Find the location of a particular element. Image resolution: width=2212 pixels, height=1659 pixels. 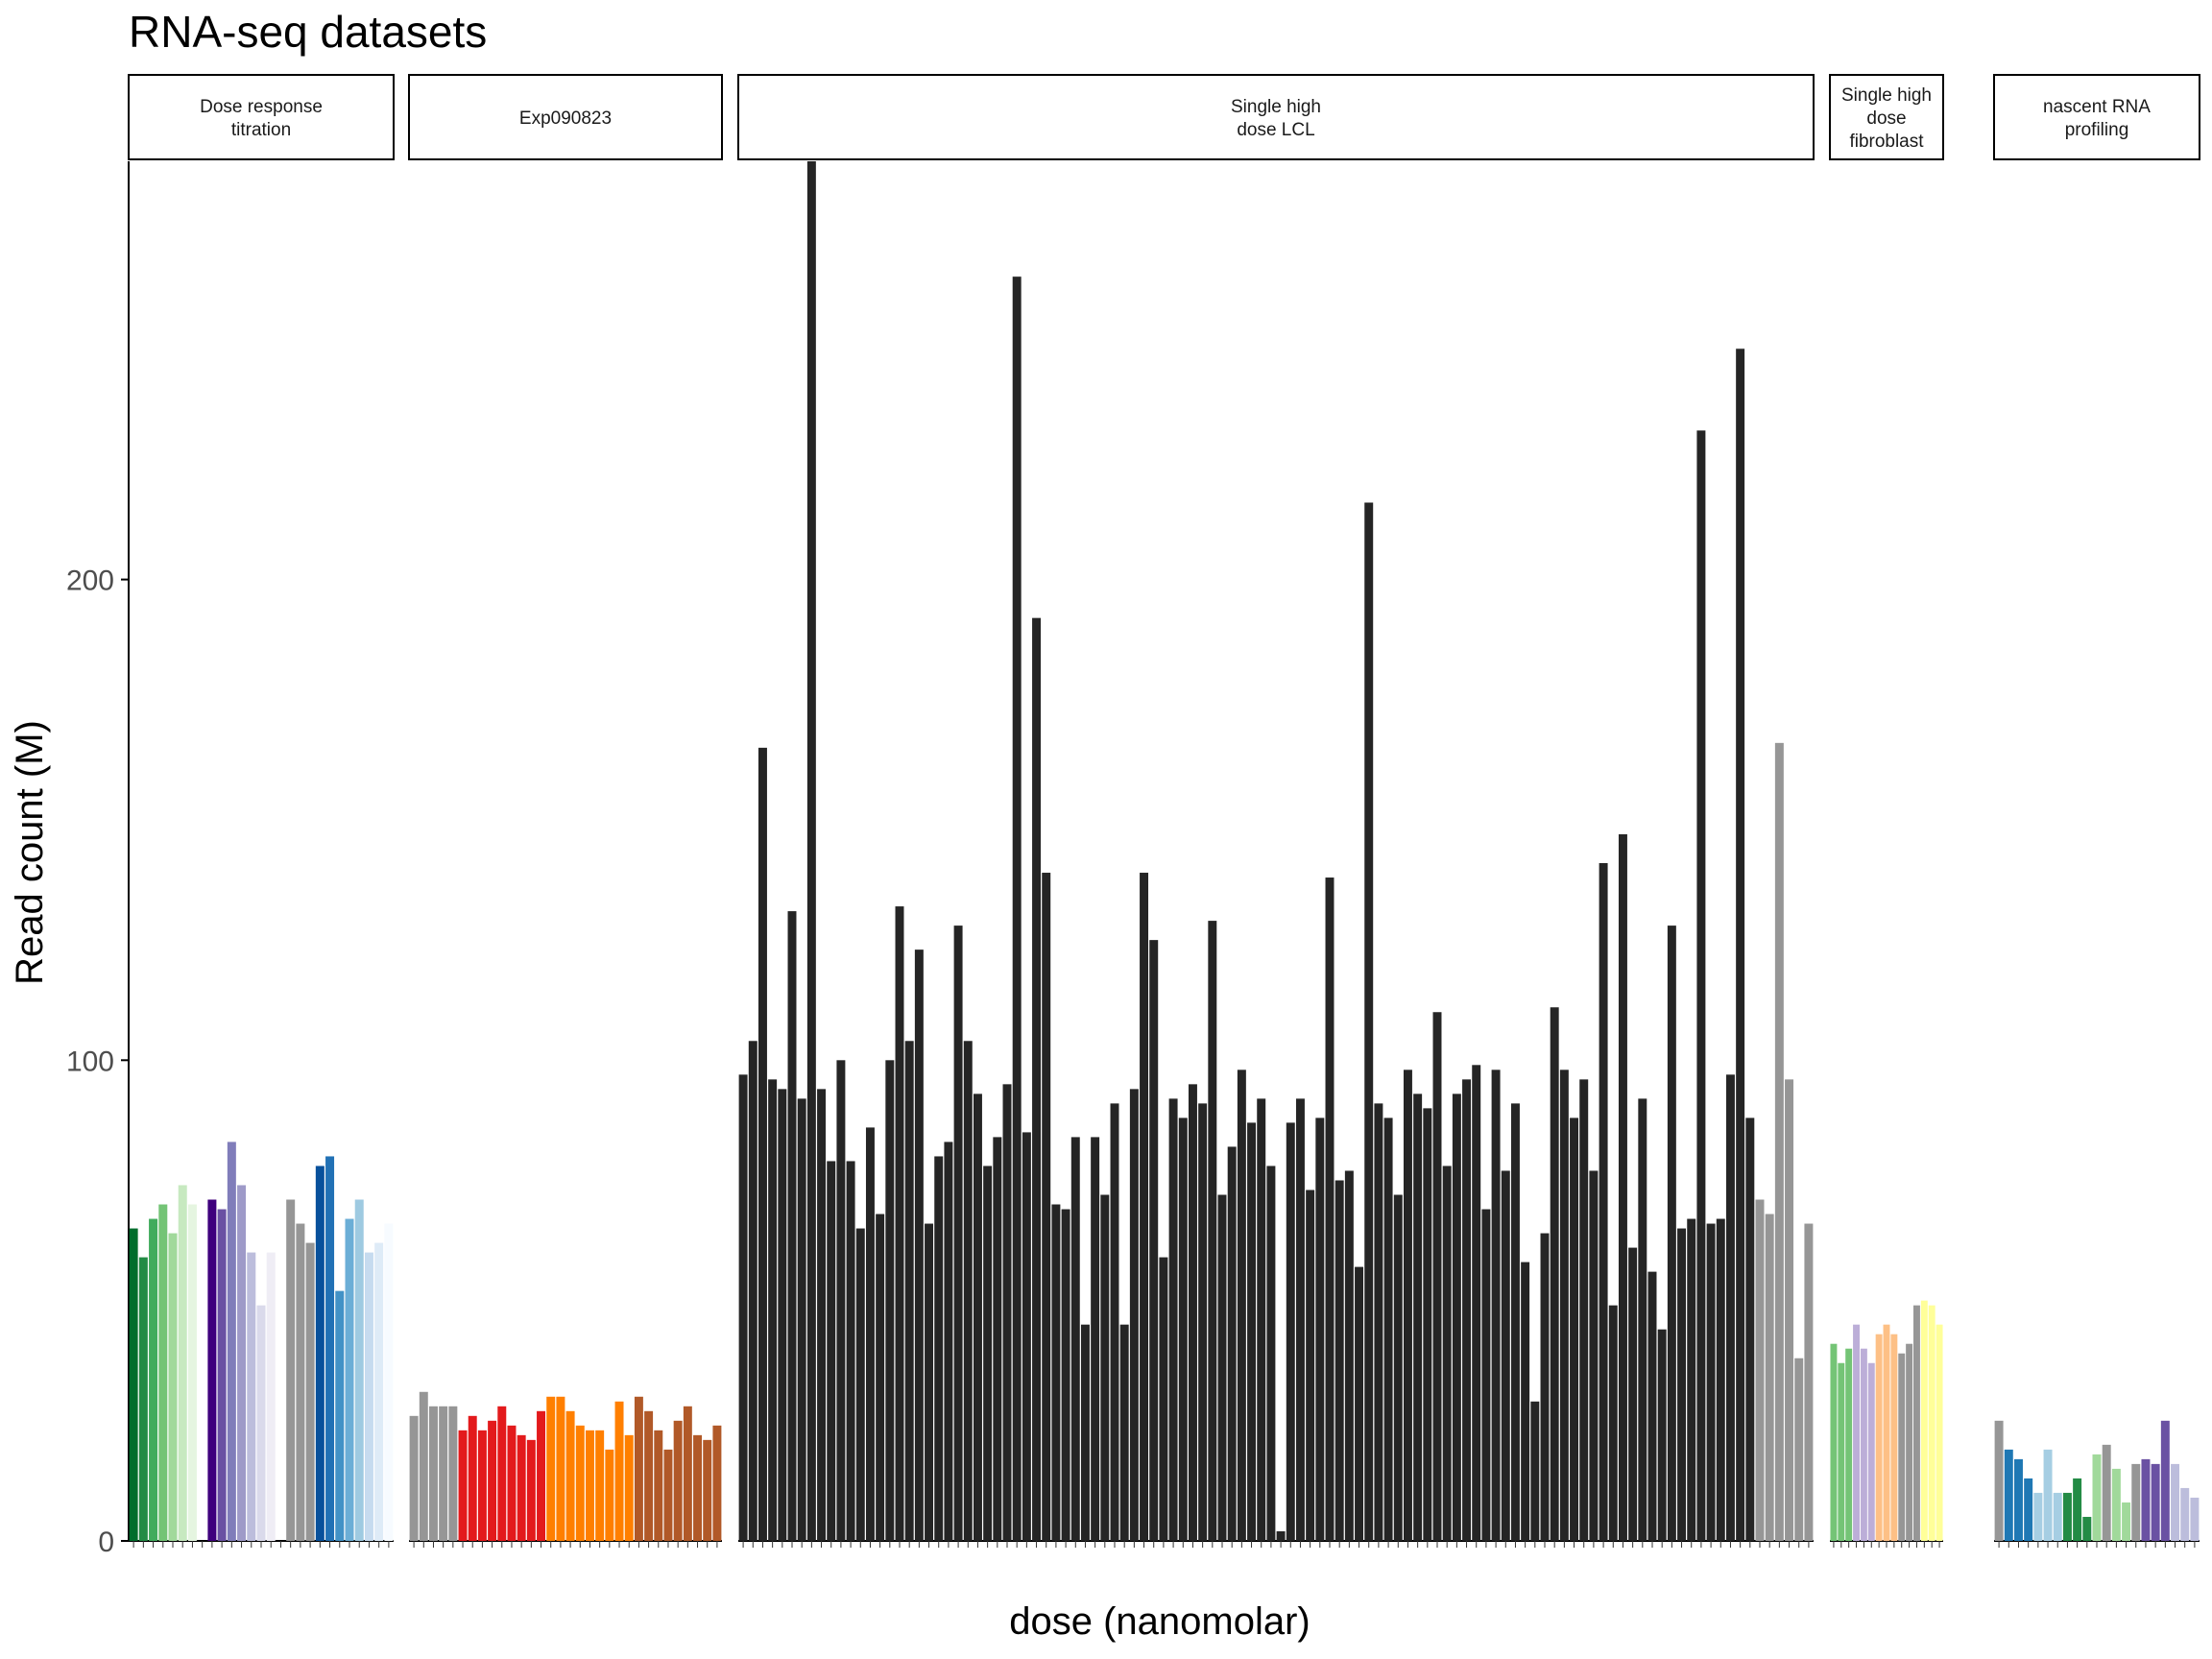

facet-panel: Exp090823 is located at coordinates (566, 811).